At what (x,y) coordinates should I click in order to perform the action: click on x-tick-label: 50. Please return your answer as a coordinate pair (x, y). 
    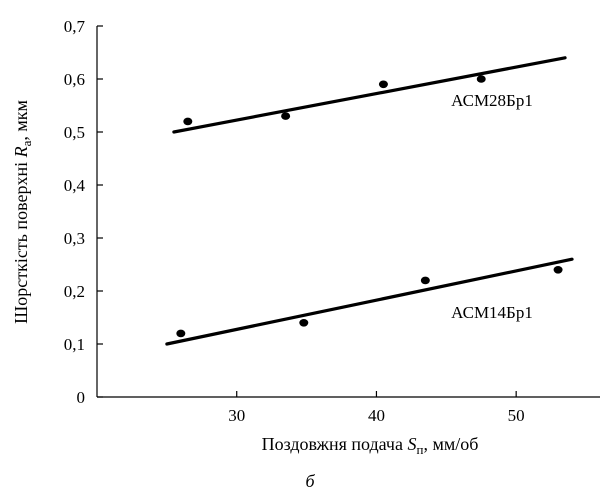
    Looking at the image, I should click on (516, 415).